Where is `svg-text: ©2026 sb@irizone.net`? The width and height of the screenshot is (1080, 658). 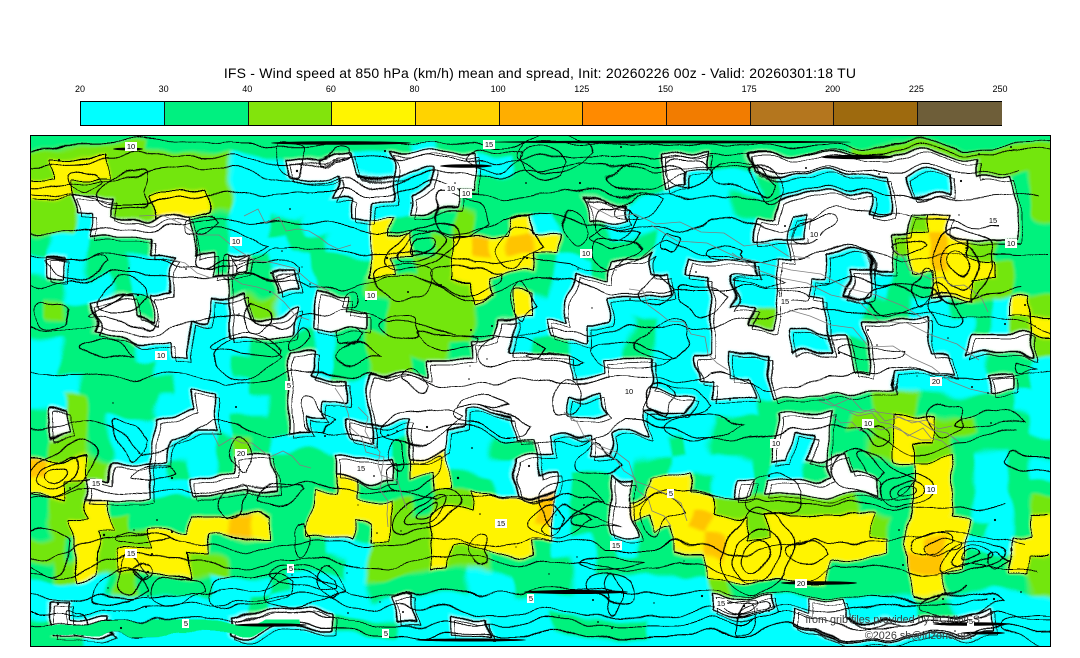
svg-text: ©2026 sb@irizone.net is located at coordinates (918, 636).